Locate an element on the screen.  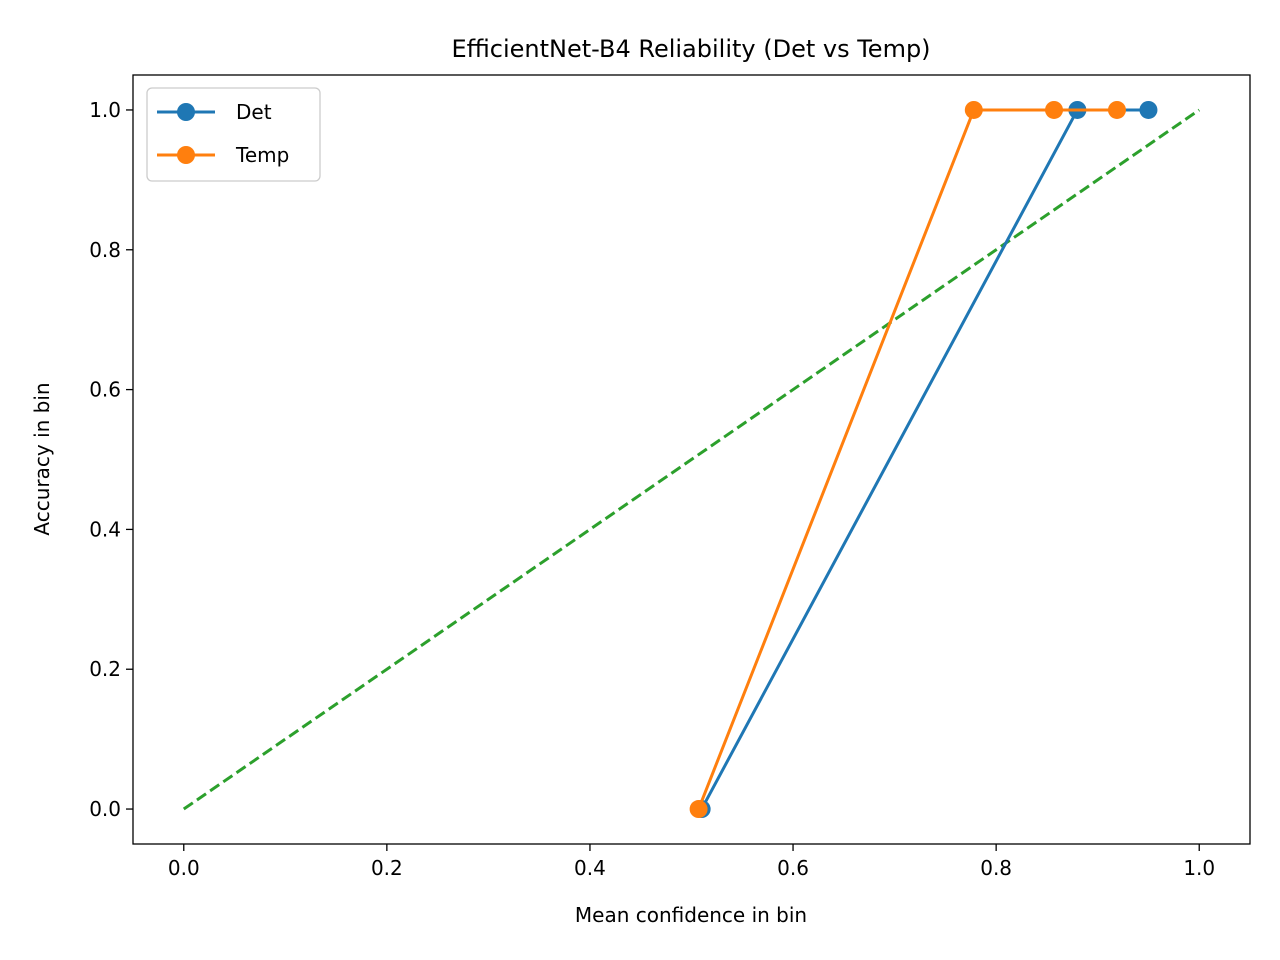
x-axis-label: Mean confidence in bin is located at coordinates (691, 915).